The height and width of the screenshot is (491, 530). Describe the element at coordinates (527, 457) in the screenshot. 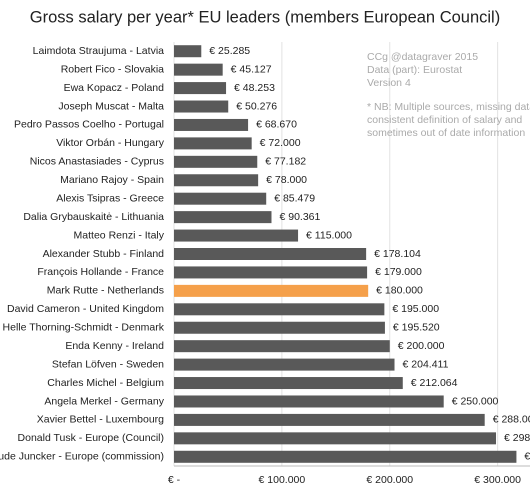

I see `value-label: € 317.416` at that location.